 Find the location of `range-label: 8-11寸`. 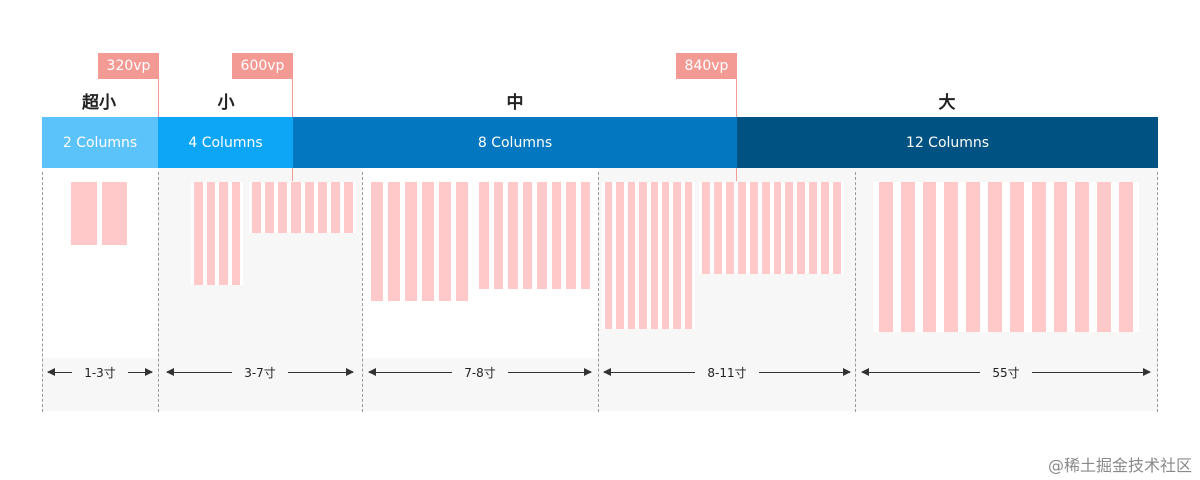

range-label: 8-11寸 is located at coordinates (727, 372).